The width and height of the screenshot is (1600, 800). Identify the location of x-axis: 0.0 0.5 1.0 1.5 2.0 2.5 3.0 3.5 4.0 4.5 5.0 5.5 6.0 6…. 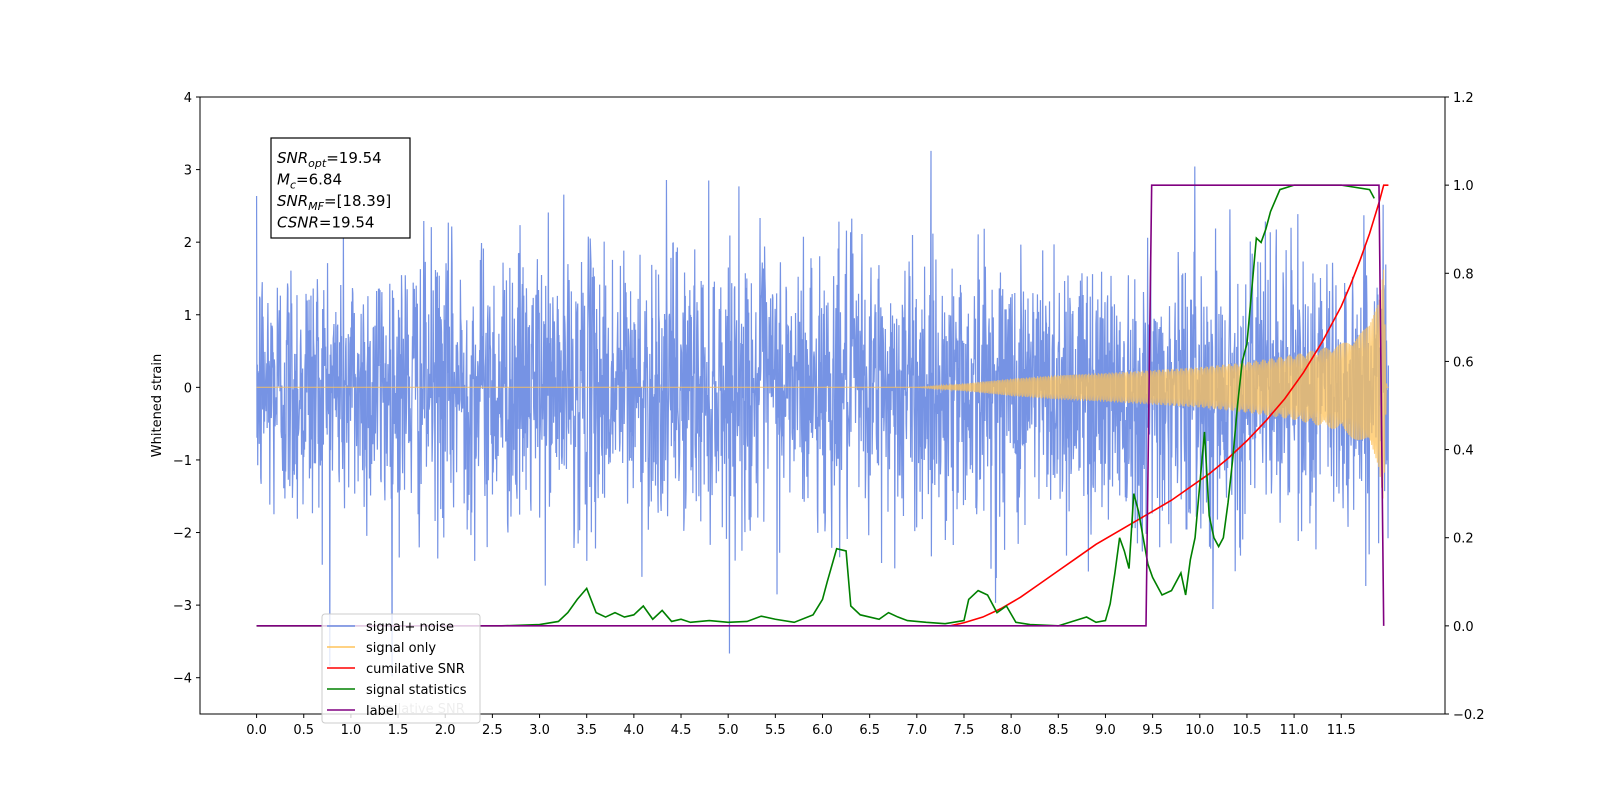
(801, 726).